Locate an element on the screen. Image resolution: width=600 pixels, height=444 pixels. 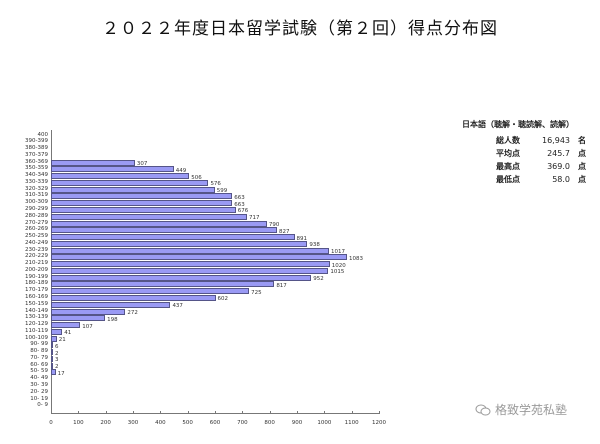
x-tick-label: 300 is located at coordinates (133, 423).